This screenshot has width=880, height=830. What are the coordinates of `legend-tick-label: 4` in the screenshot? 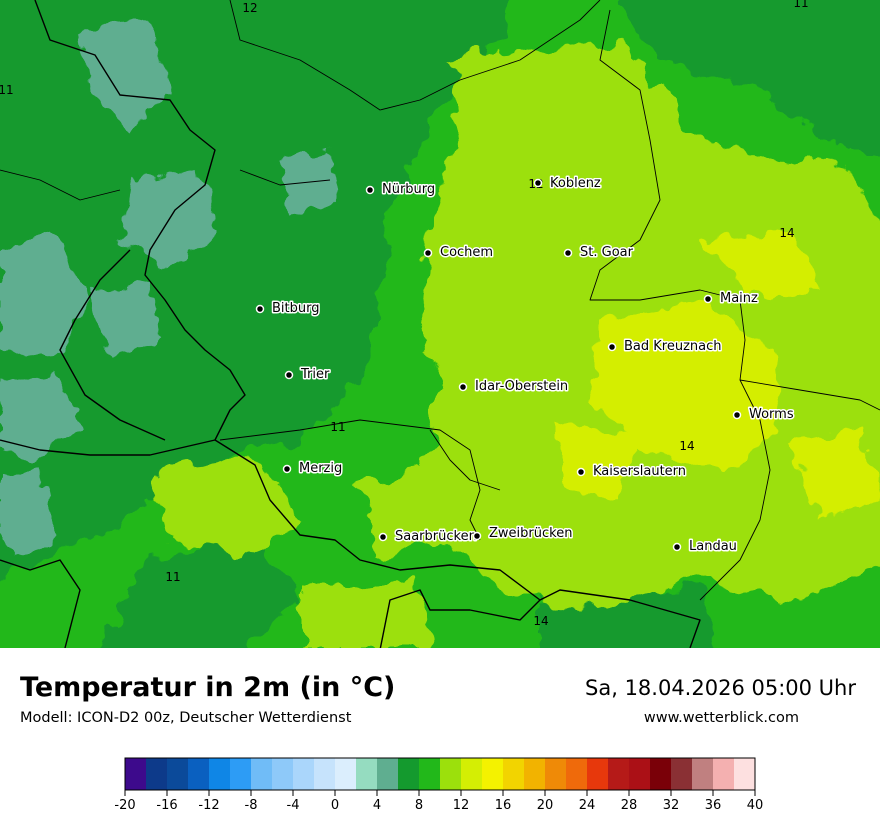 It's located at (377, 805).